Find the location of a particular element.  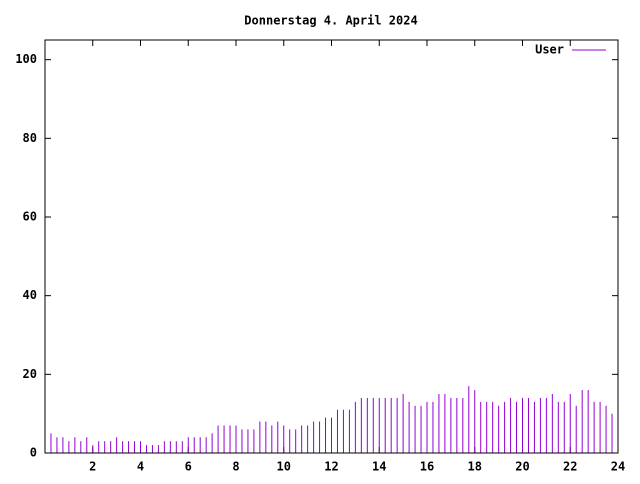

y-tick-label: 40 is located at coordinates (30, 295).